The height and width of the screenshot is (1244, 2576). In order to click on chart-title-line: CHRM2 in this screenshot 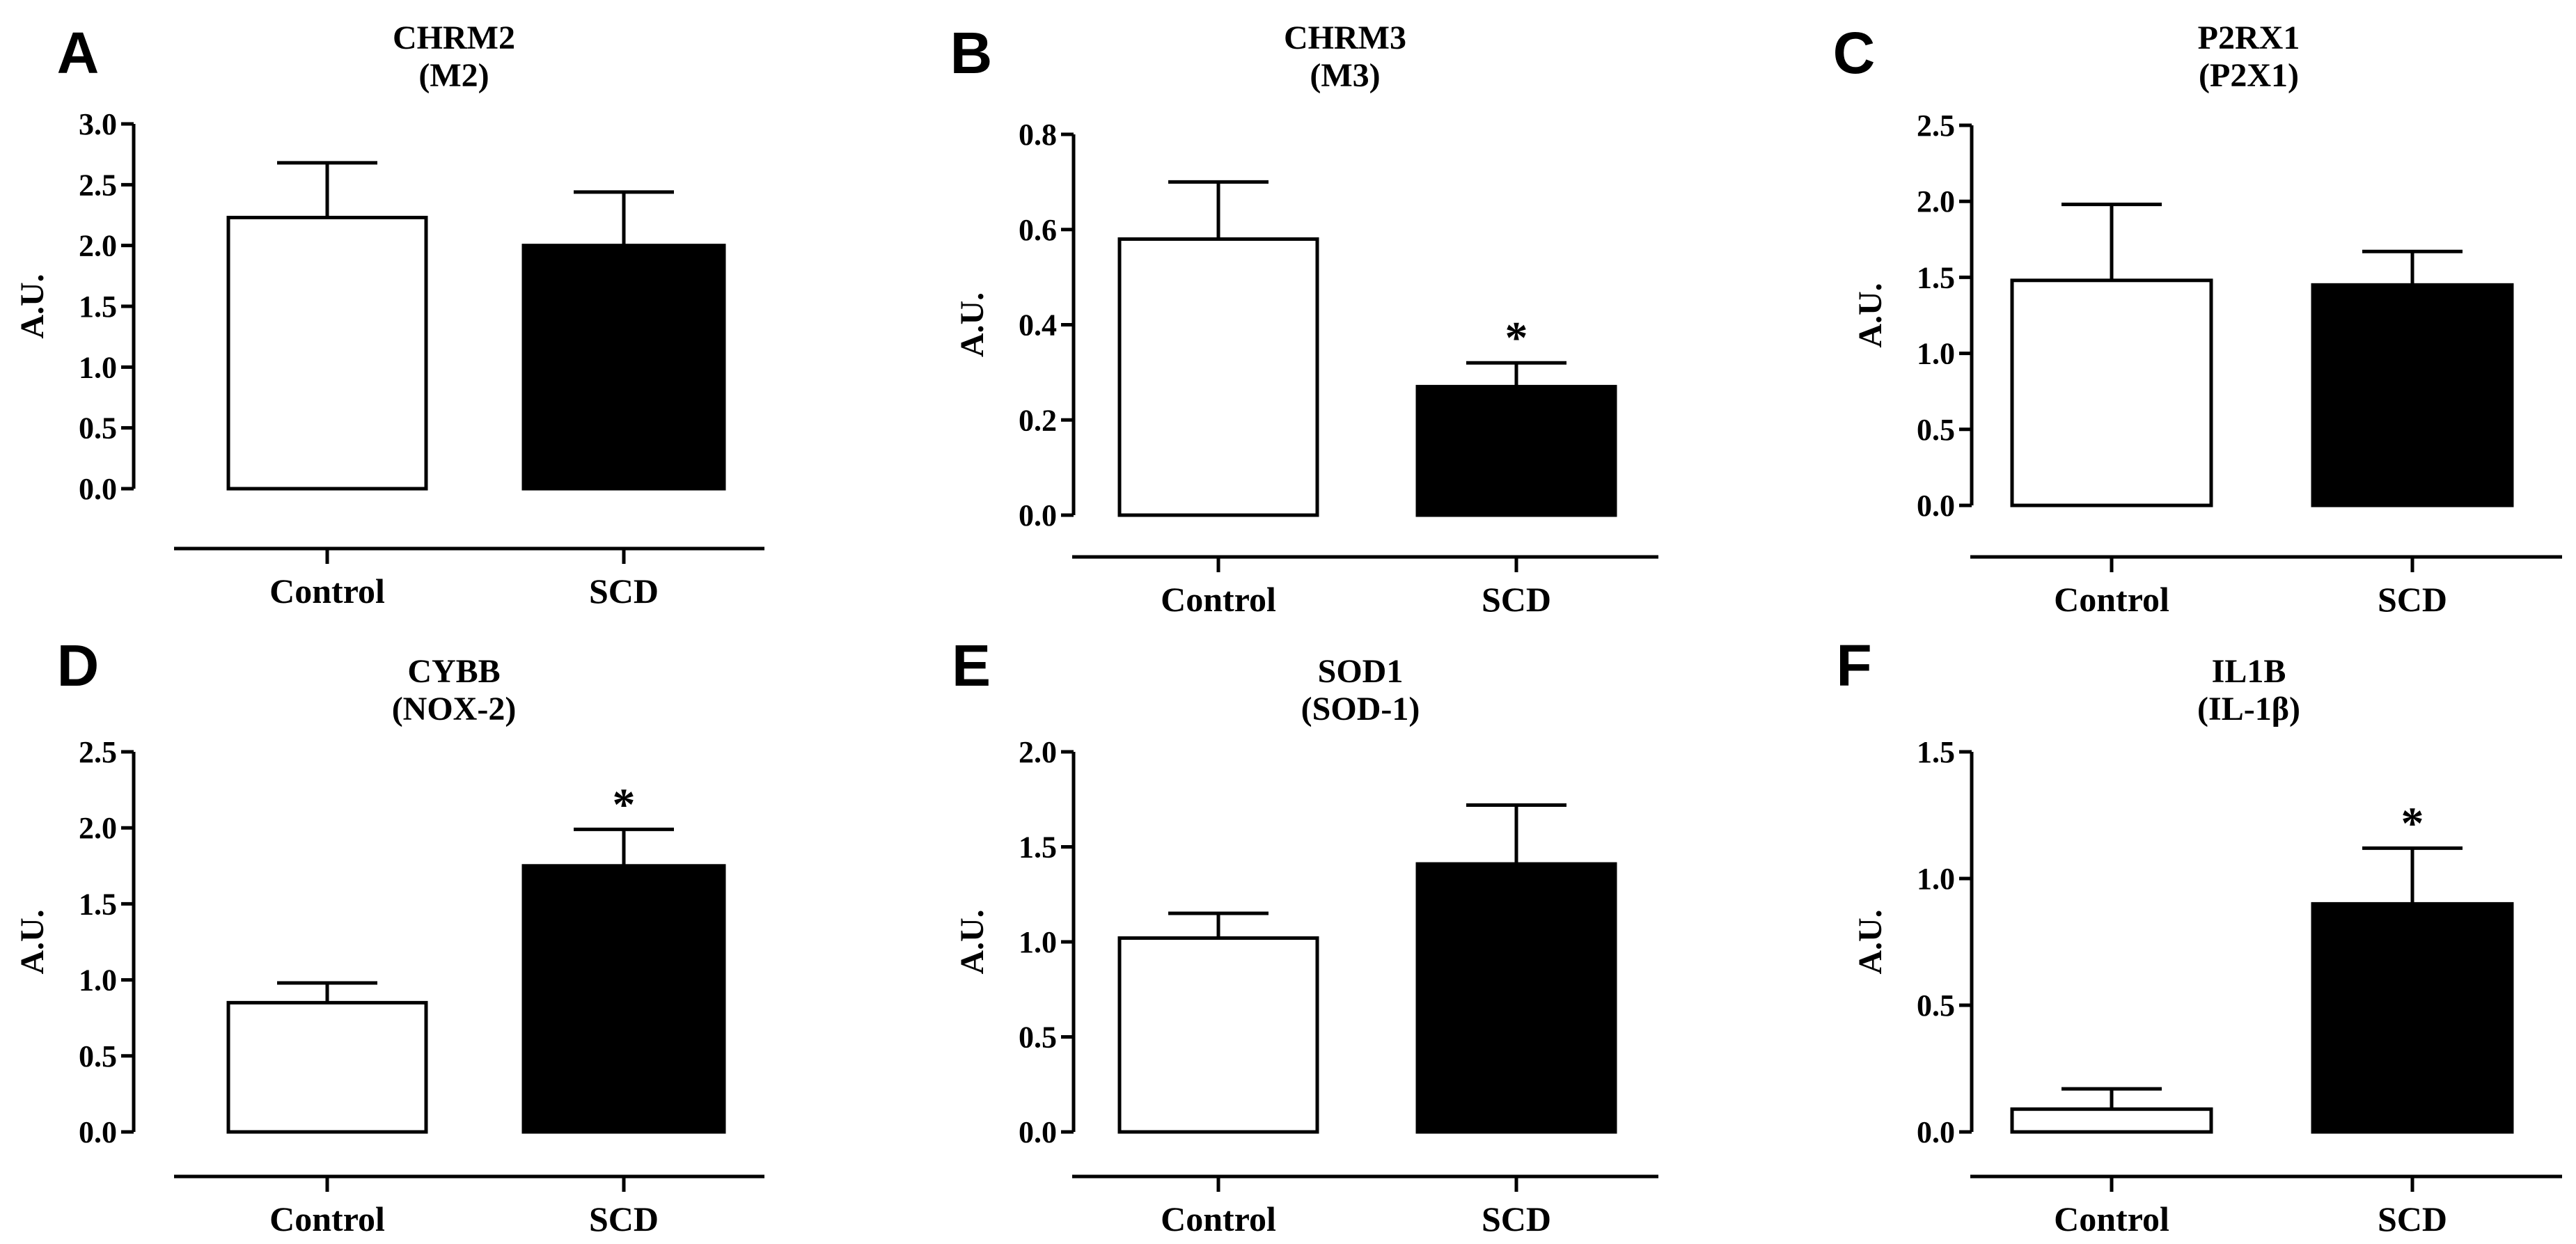, I will do `click(454, 37)`.